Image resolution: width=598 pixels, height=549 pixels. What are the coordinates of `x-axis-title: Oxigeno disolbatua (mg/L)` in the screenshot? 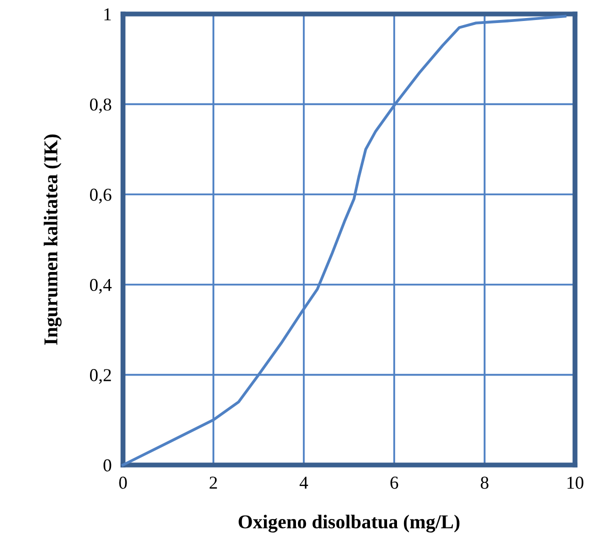 It's located at (349, 523).